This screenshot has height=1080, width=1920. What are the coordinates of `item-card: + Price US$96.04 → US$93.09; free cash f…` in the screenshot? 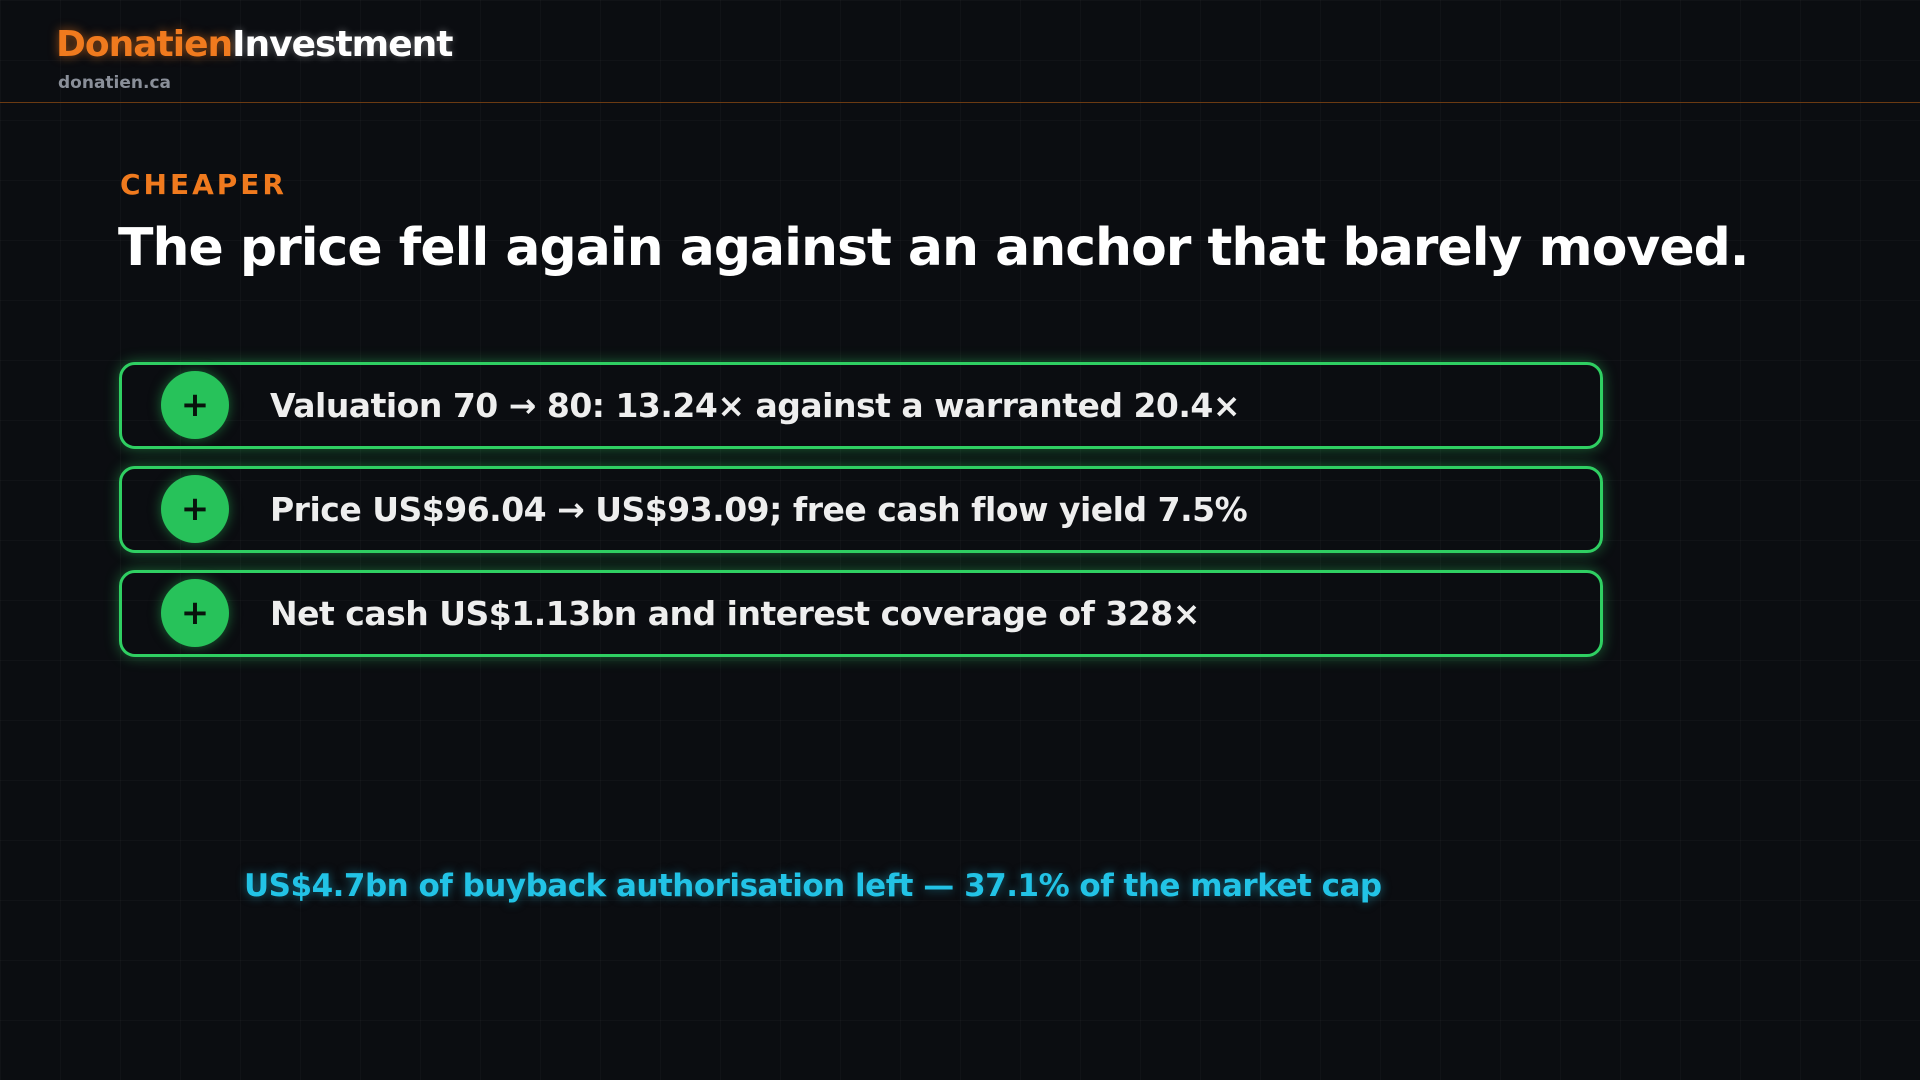 It's located at (861, 509).